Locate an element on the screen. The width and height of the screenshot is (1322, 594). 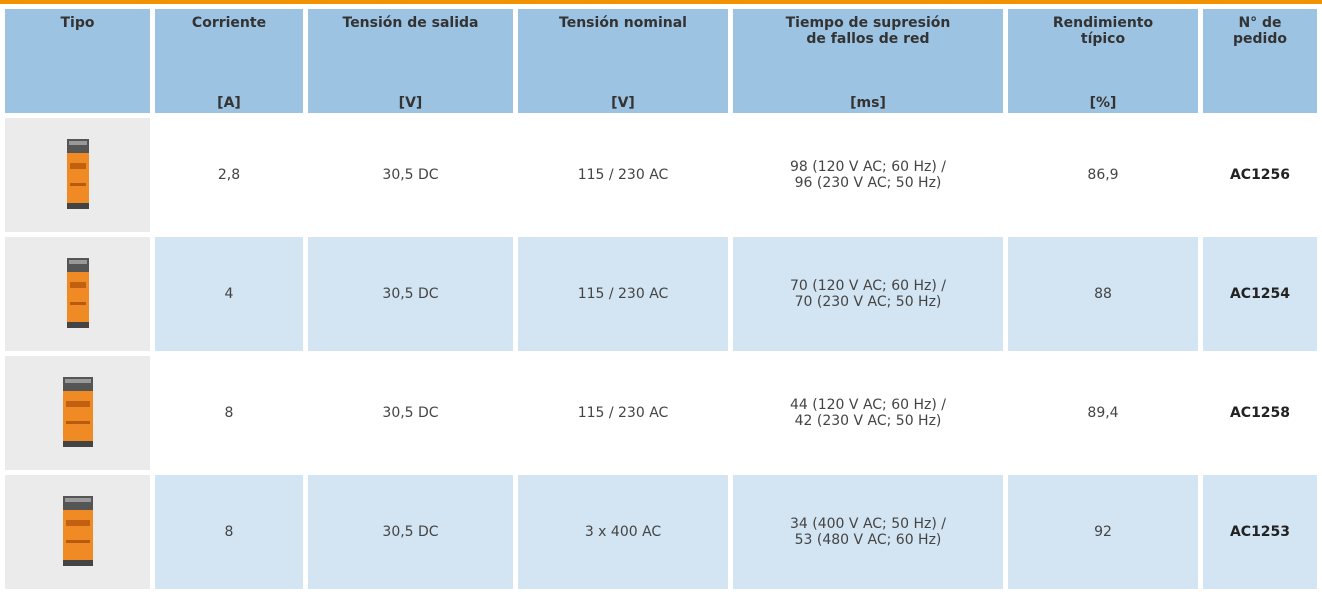
header-inner: Corriente [A] is located at coordinates (229, 60).